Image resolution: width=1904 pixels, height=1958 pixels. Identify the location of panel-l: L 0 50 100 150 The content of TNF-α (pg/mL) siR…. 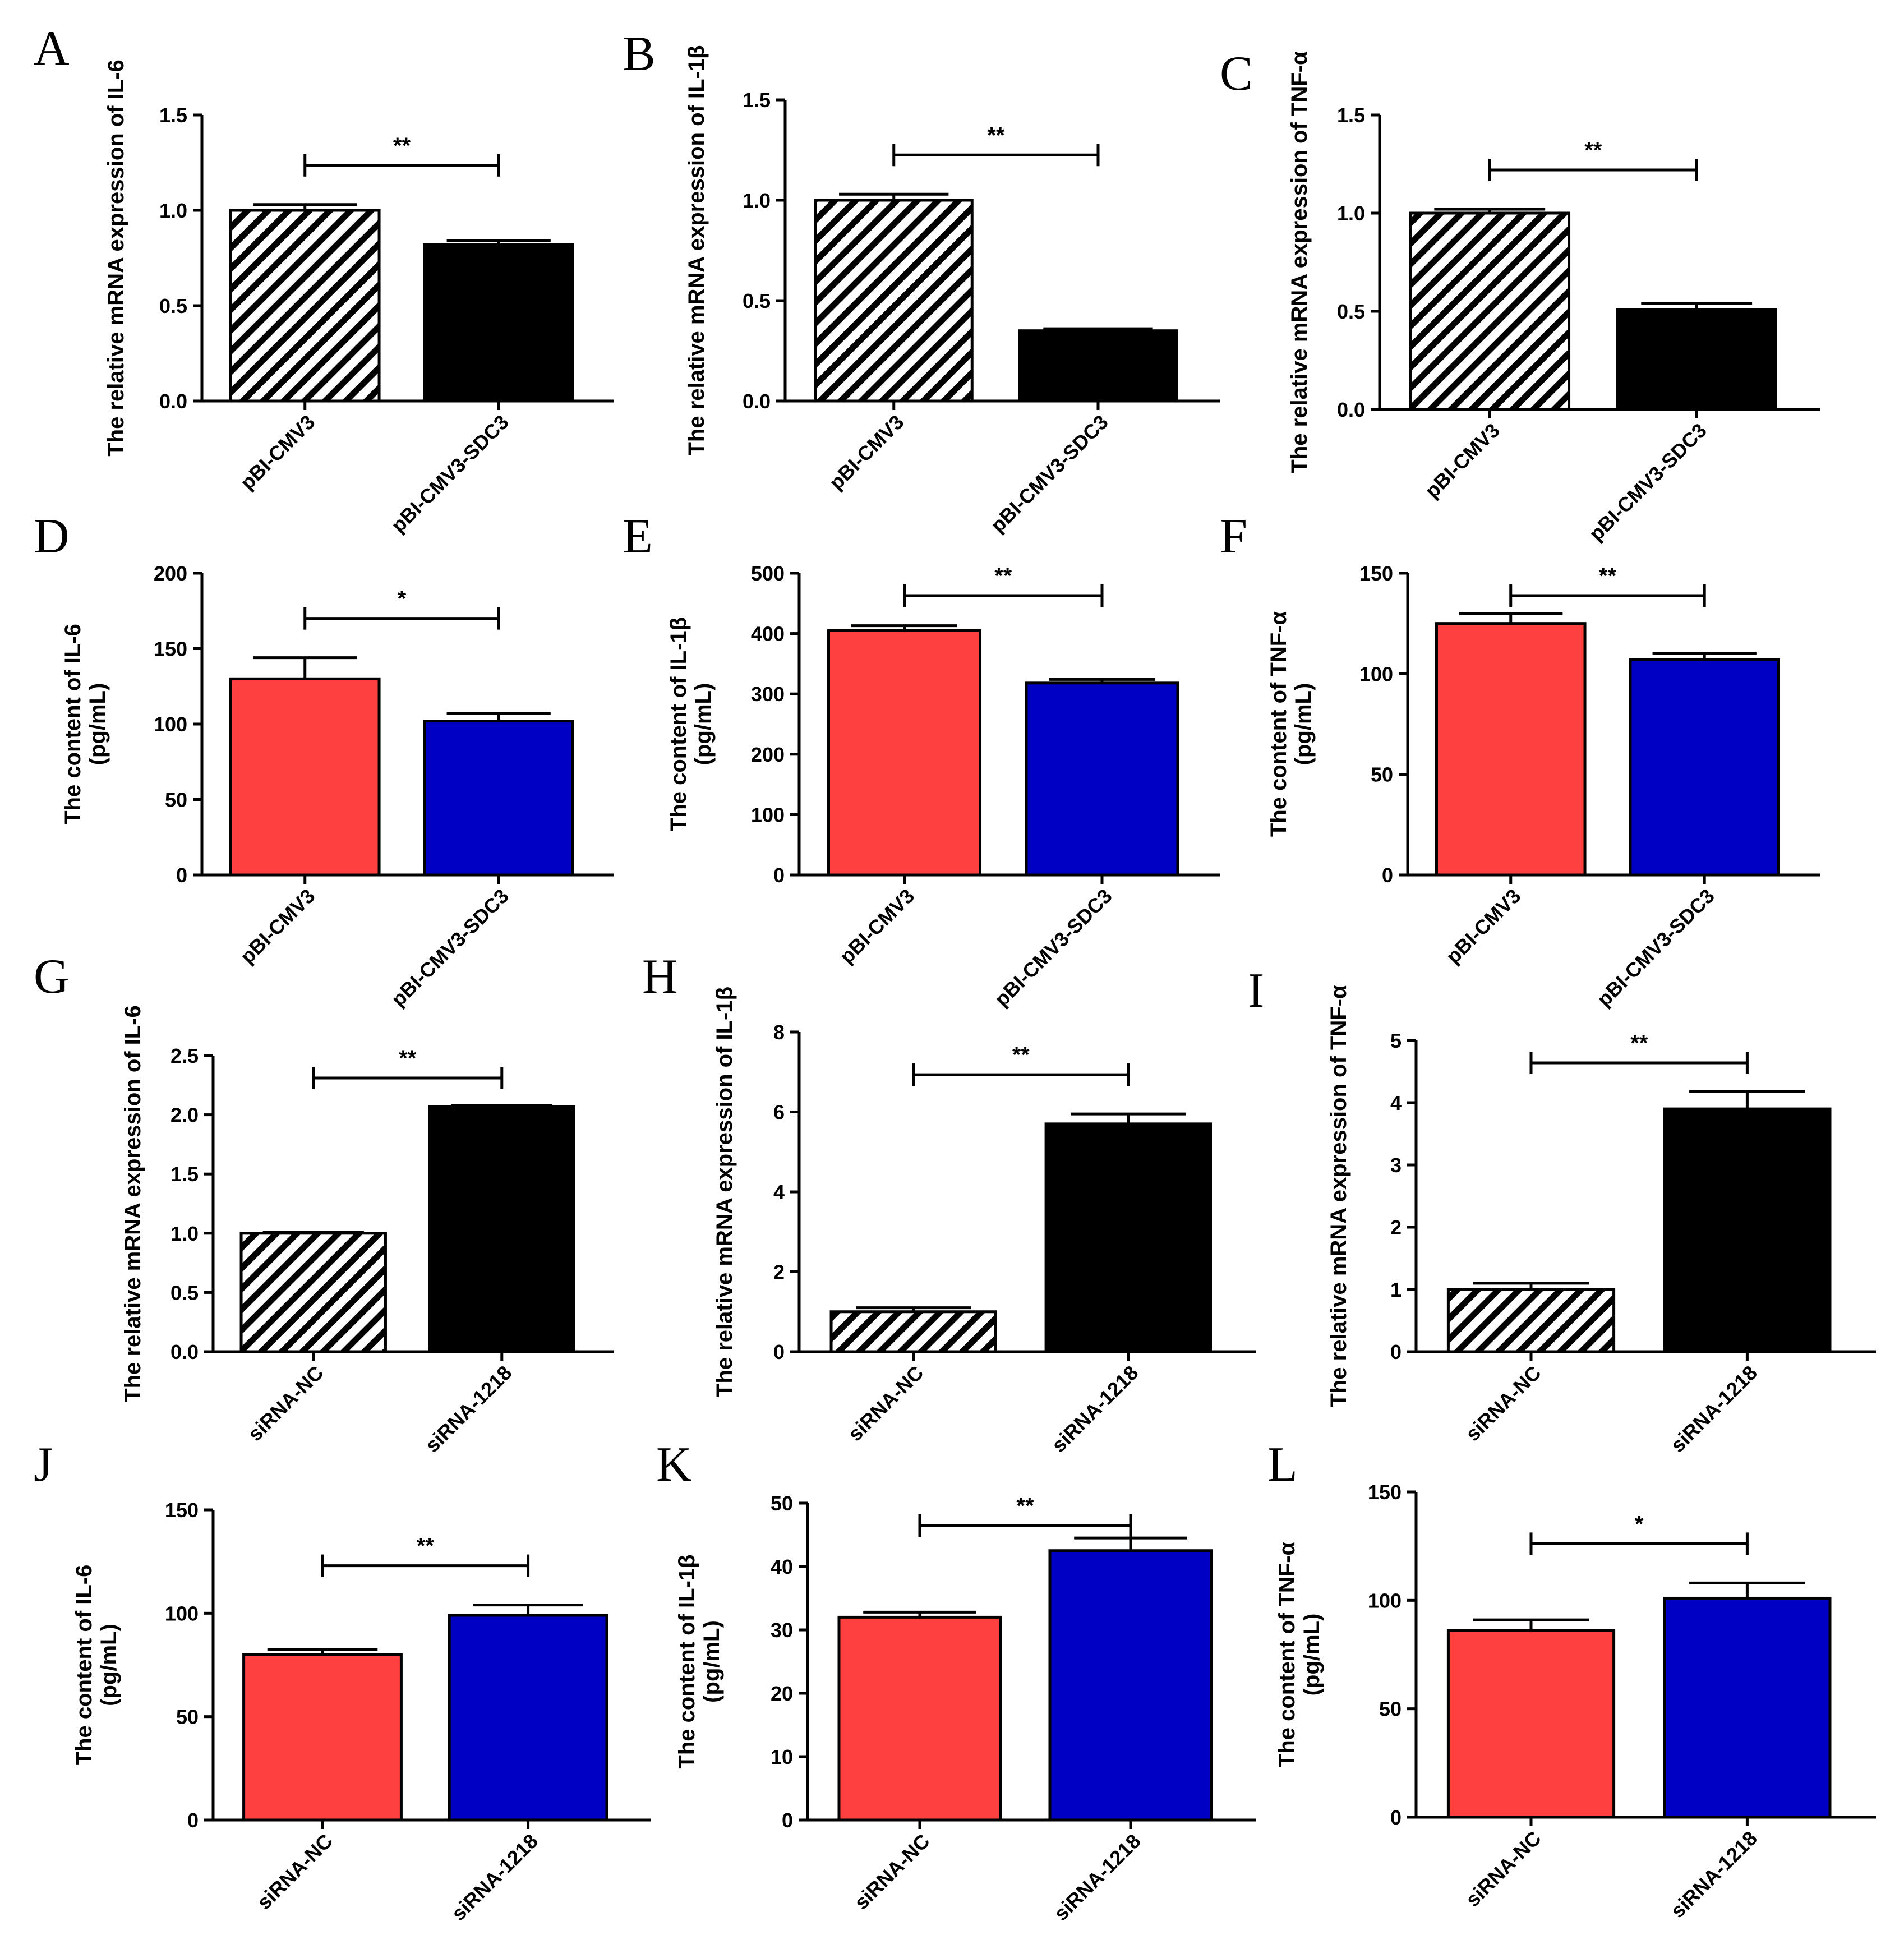
(1571, 1680).